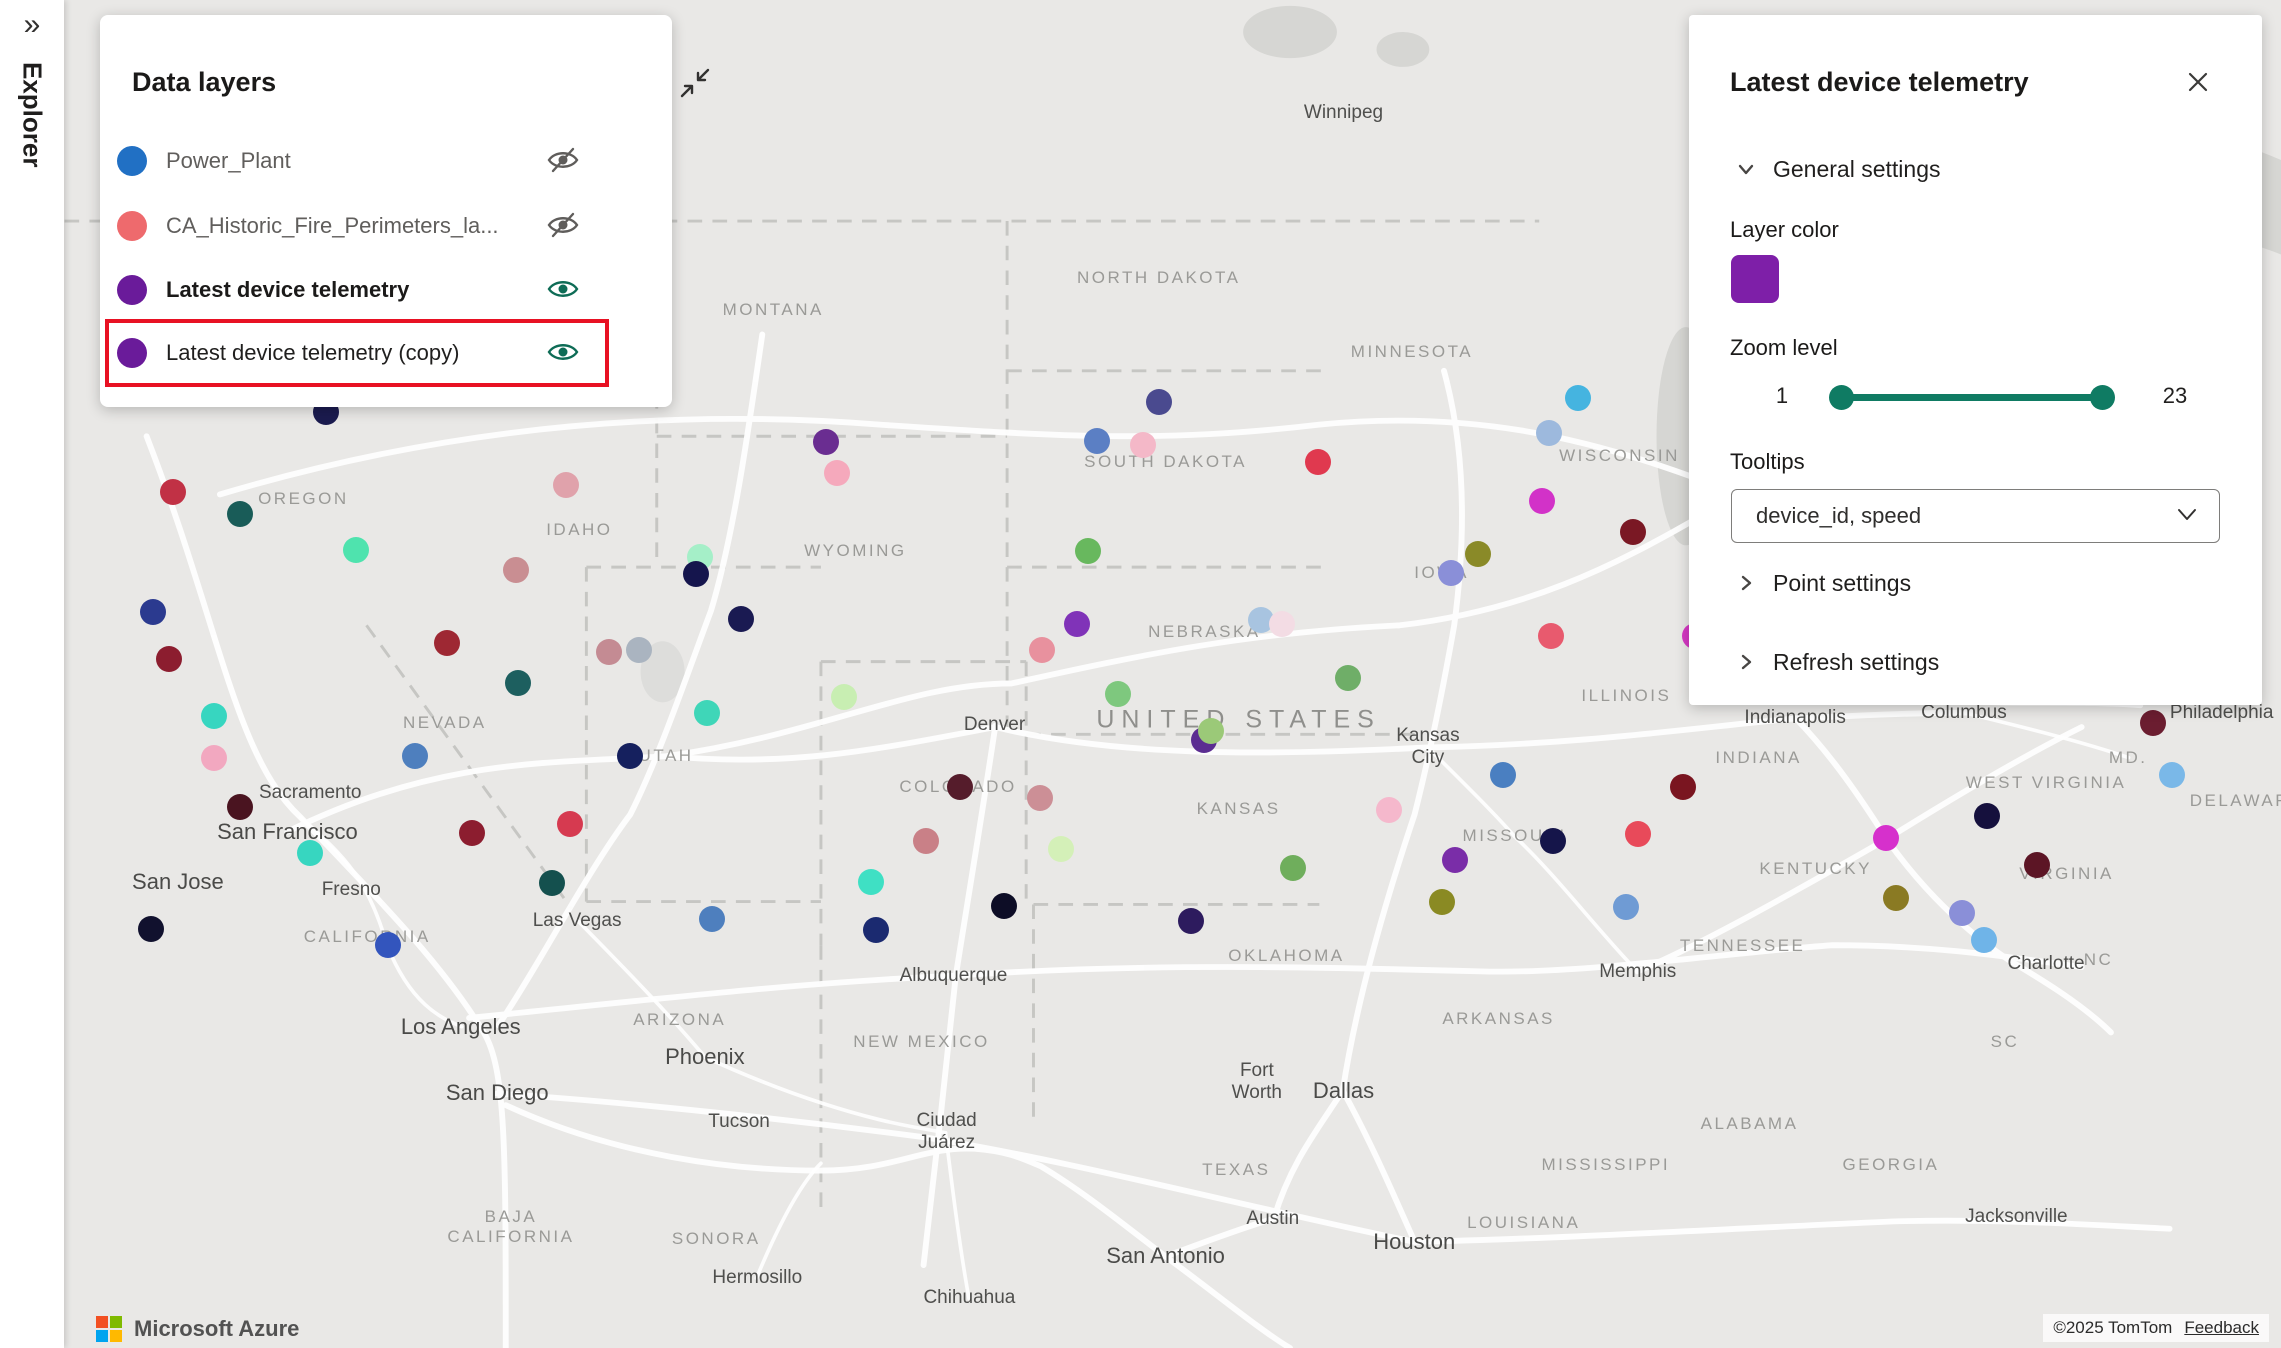 This screenshot has height=1348, width=2281. What do you see at coordinates (695, 83) in the screenshot?
I see `collapse-panel-icon` at bounding box center [695, 83].